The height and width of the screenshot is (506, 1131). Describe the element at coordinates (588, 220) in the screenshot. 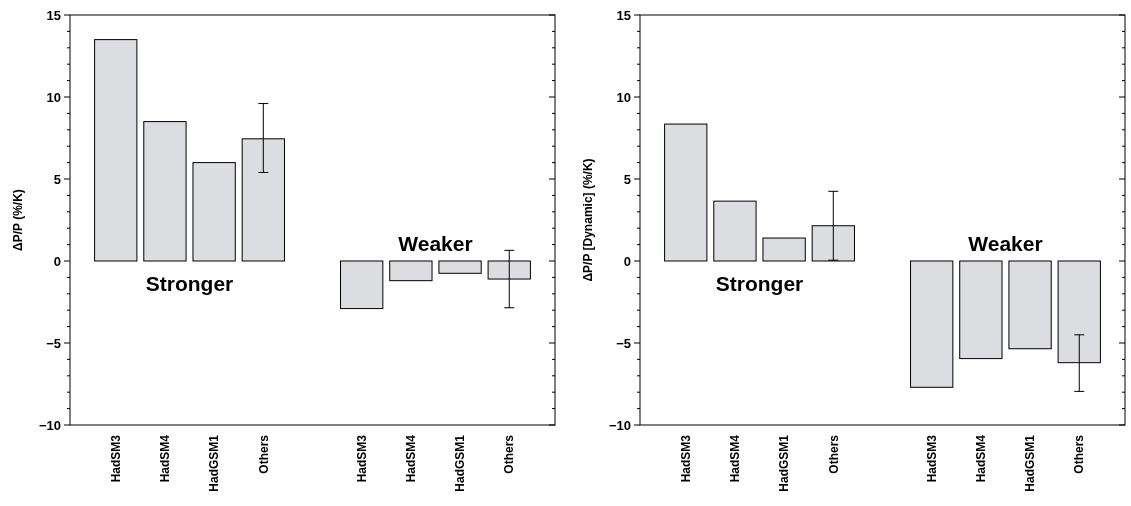

I see `y-axis-title: ΔP/P [Dynamic] (%/K)` at that location.